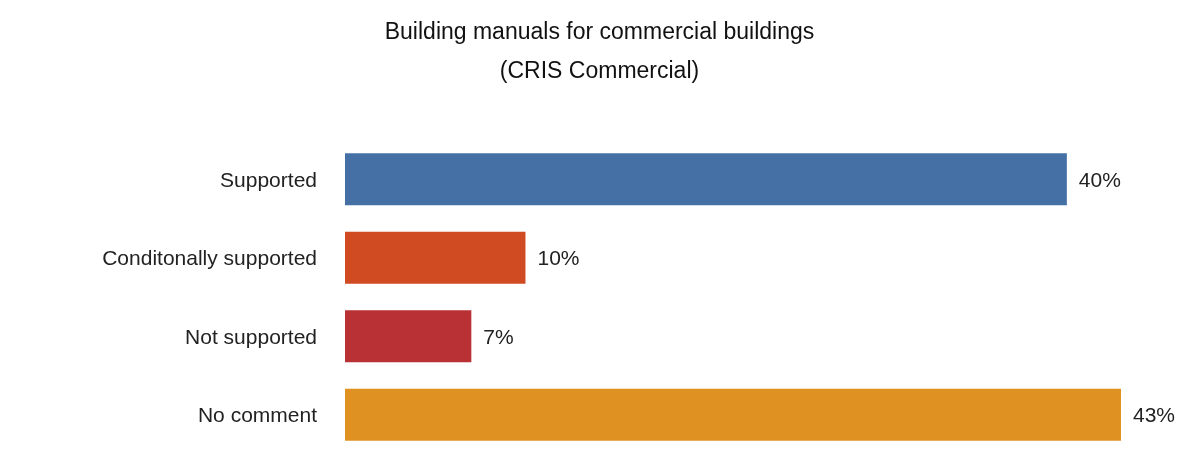 The height and width of the screenshot is (454, 1199). I want to click on y-tick-label: No comment, so click(257, 415).